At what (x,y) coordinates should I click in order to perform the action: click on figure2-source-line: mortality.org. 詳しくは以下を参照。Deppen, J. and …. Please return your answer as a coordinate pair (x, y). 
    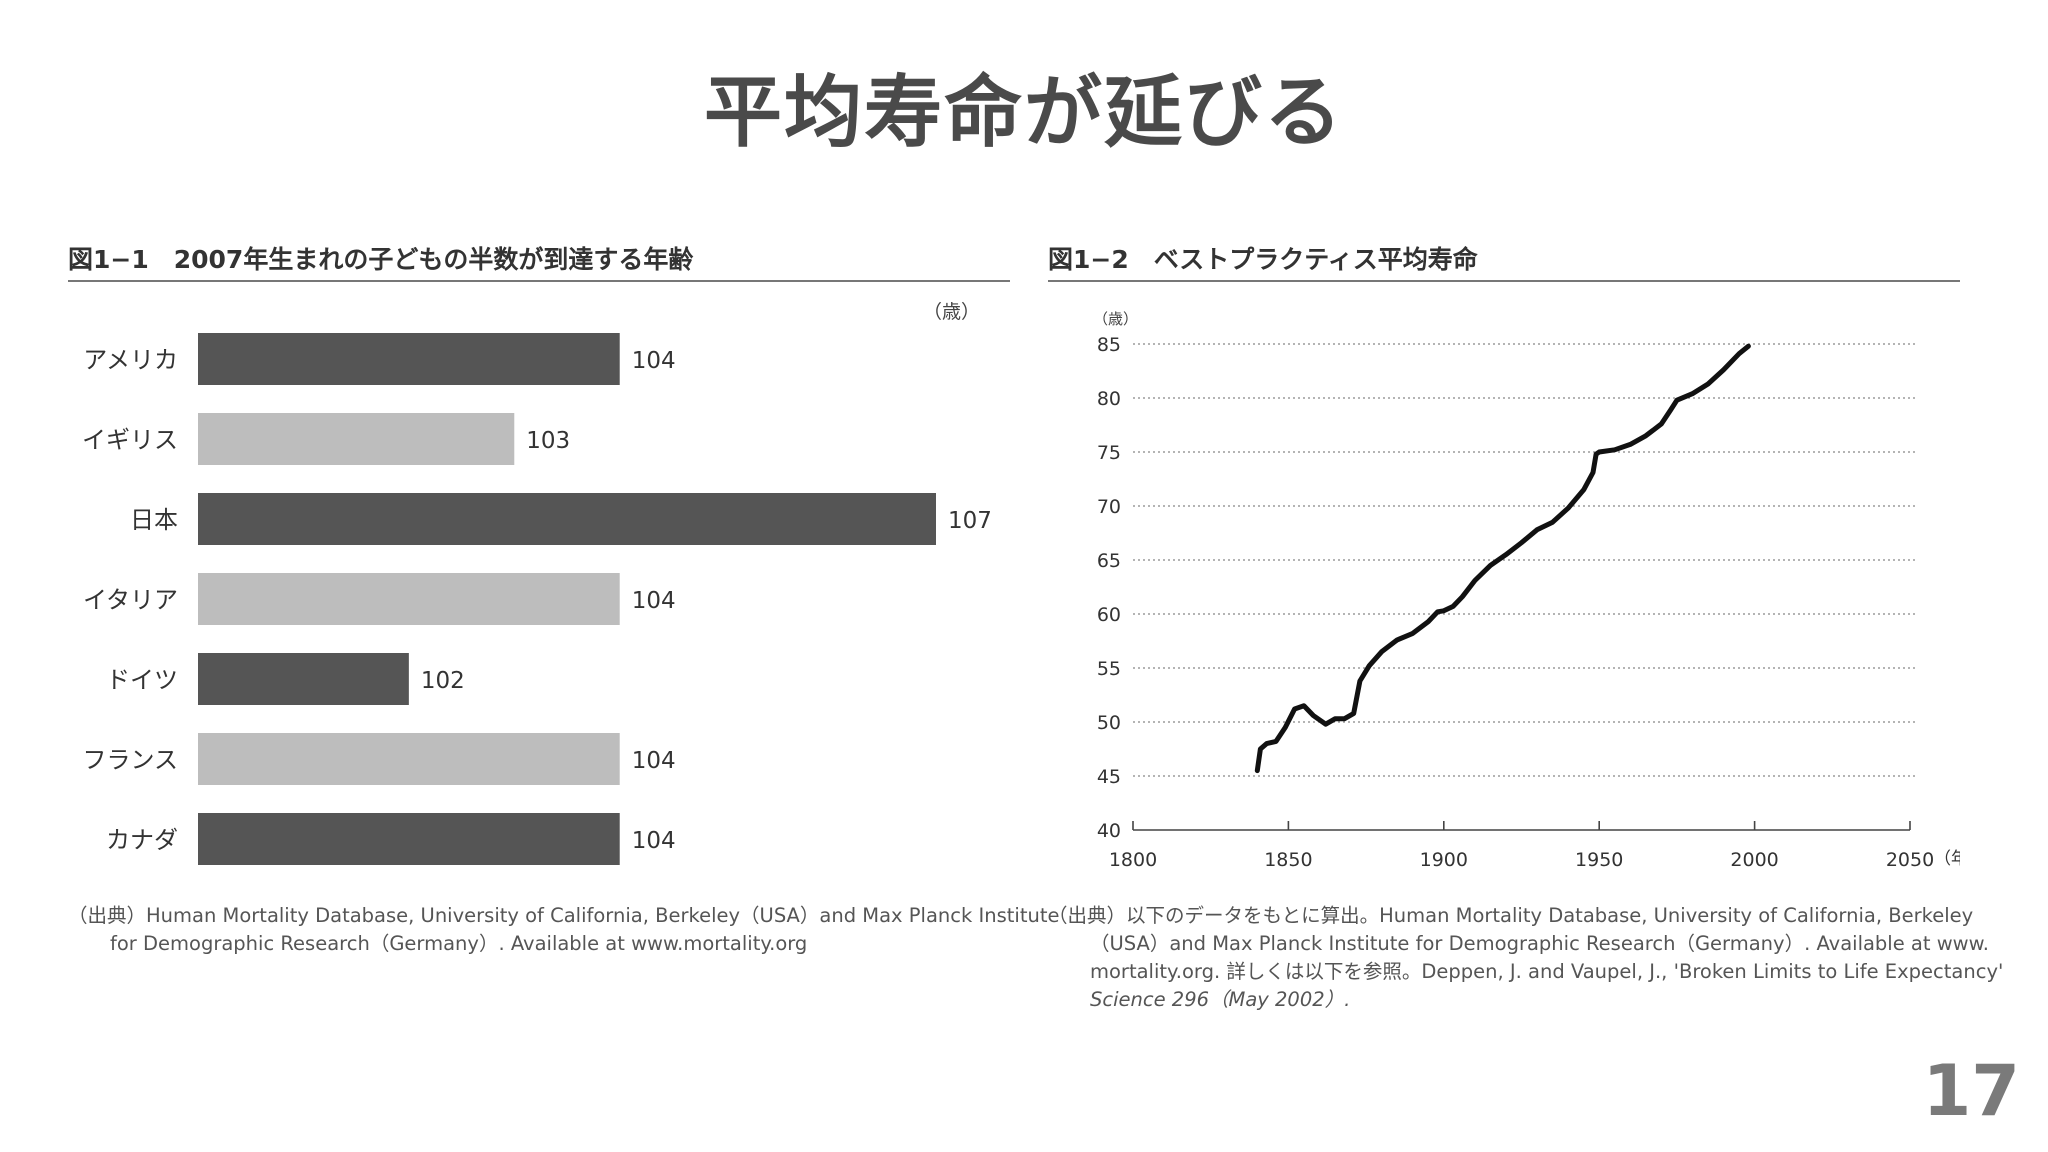
    Looking at the image, I should click on (1547, 971).